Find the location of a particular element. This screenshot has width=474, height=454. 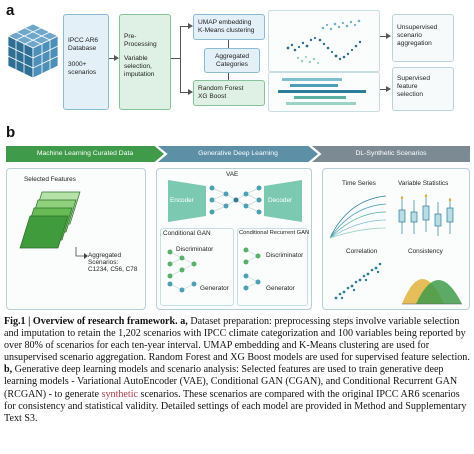

umap-box: UMAP embedding K-Means clustering is located at coordinates (229, 27).